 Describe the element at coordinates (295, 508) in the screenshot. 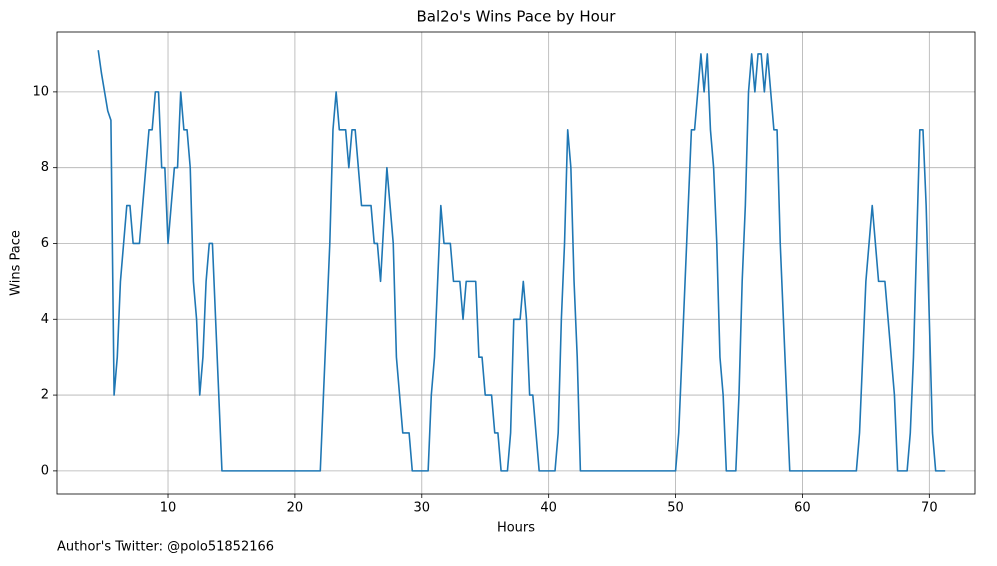

I see `x-tick-label: 20` at that location.